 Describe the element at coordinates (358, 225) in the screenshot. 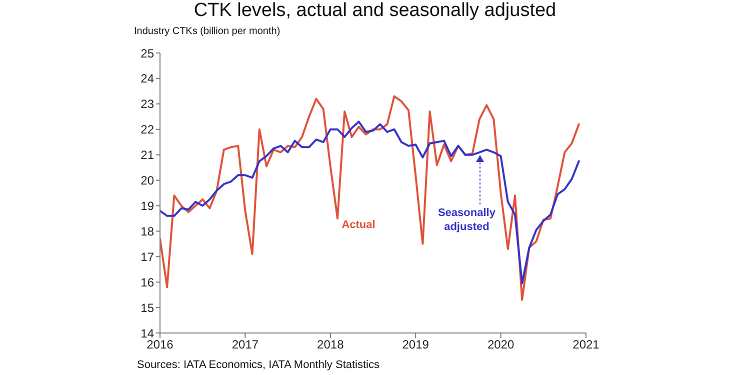

I see `annotation: Actual` at that location.